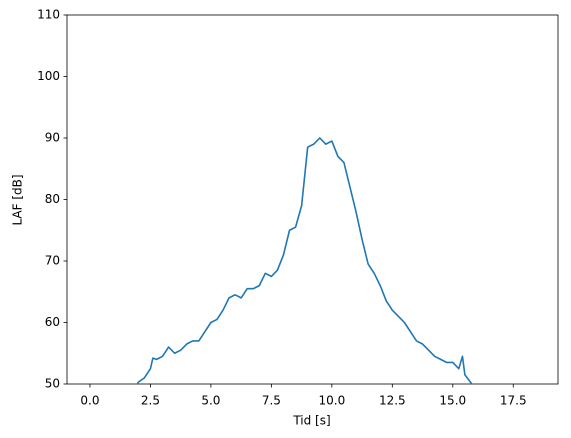  Describe the element at coordinates (89, 401) in the screenshot. I see `x-tick-label: 0.0` at that location.